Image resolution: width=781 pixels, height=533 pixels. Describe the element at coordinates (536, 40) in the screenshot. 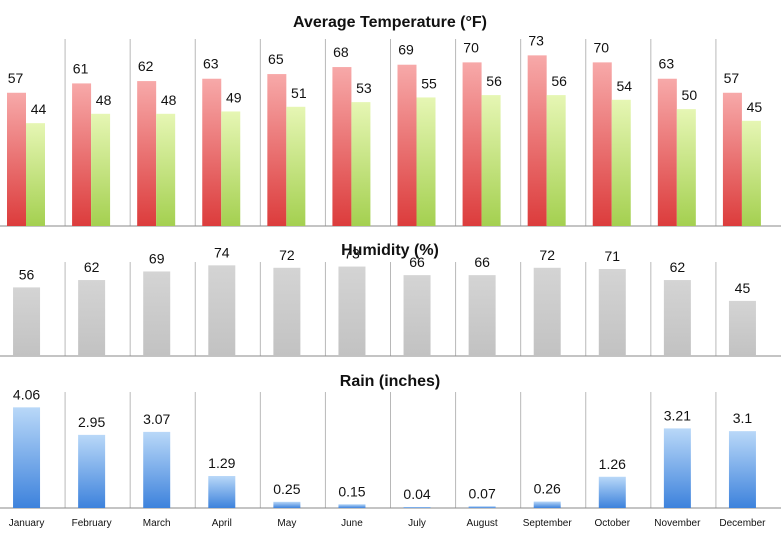

I see `temperature-data-label: 73` at that location.